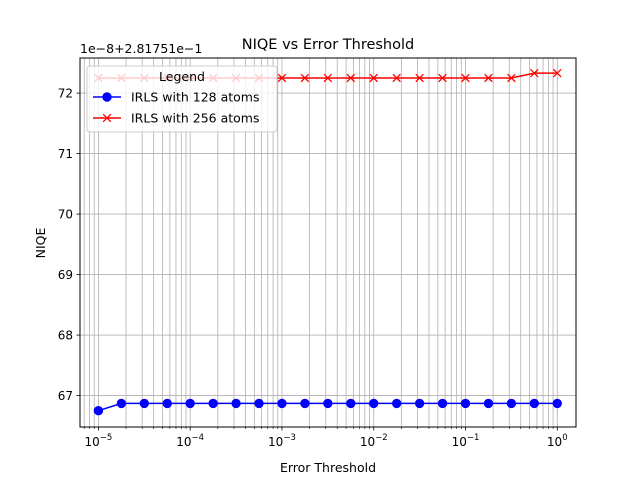 Image resolution: width=640 pixels, height=485 pixels. I want to click on chart-title: NIQE vs Error Threshold, so click(328, 45).